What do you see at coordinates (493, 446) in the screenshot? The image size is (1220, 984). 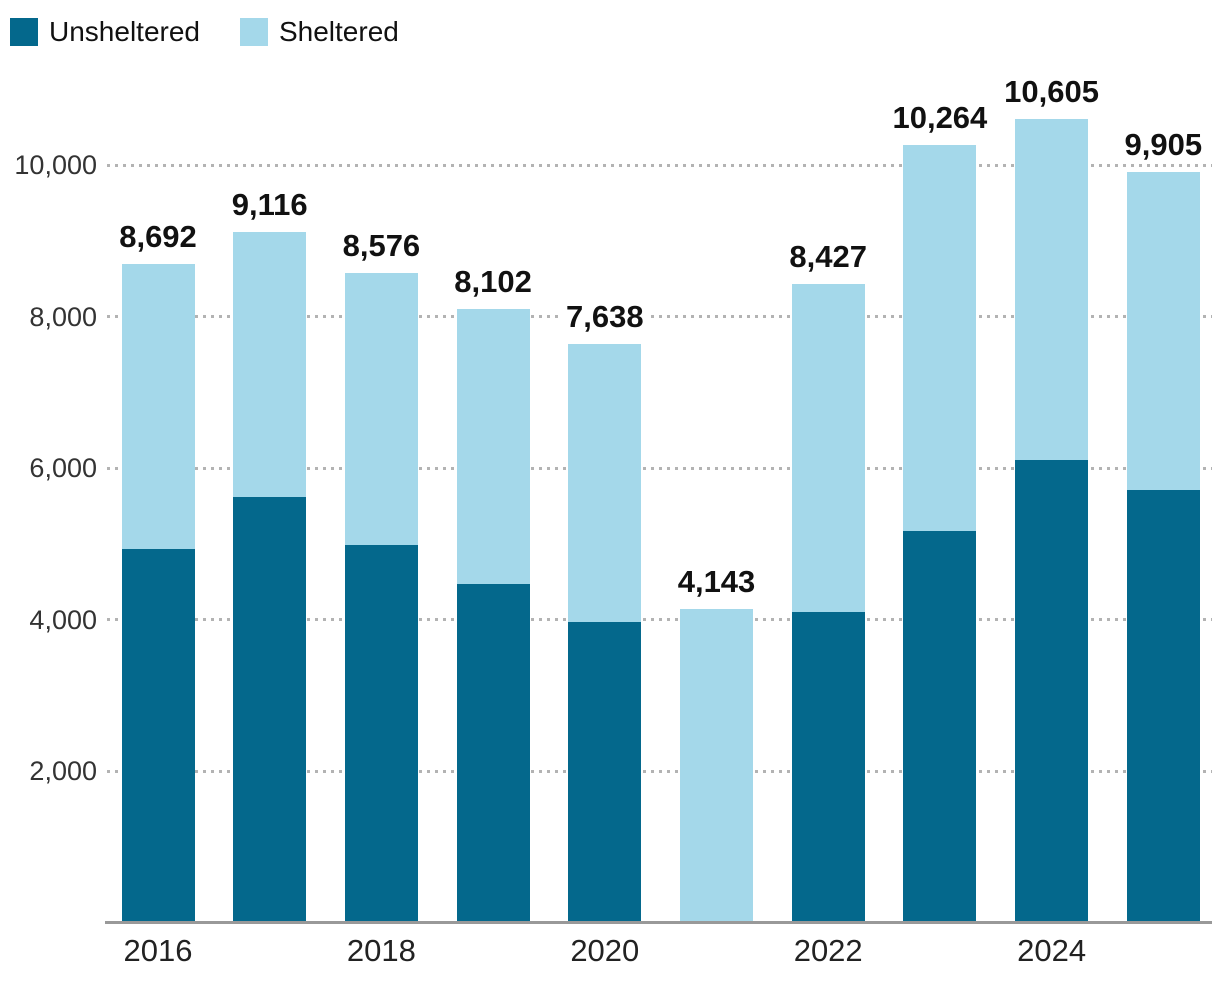 I see `bar-2019-sheltered-segment` at bounding box center [493, 446].